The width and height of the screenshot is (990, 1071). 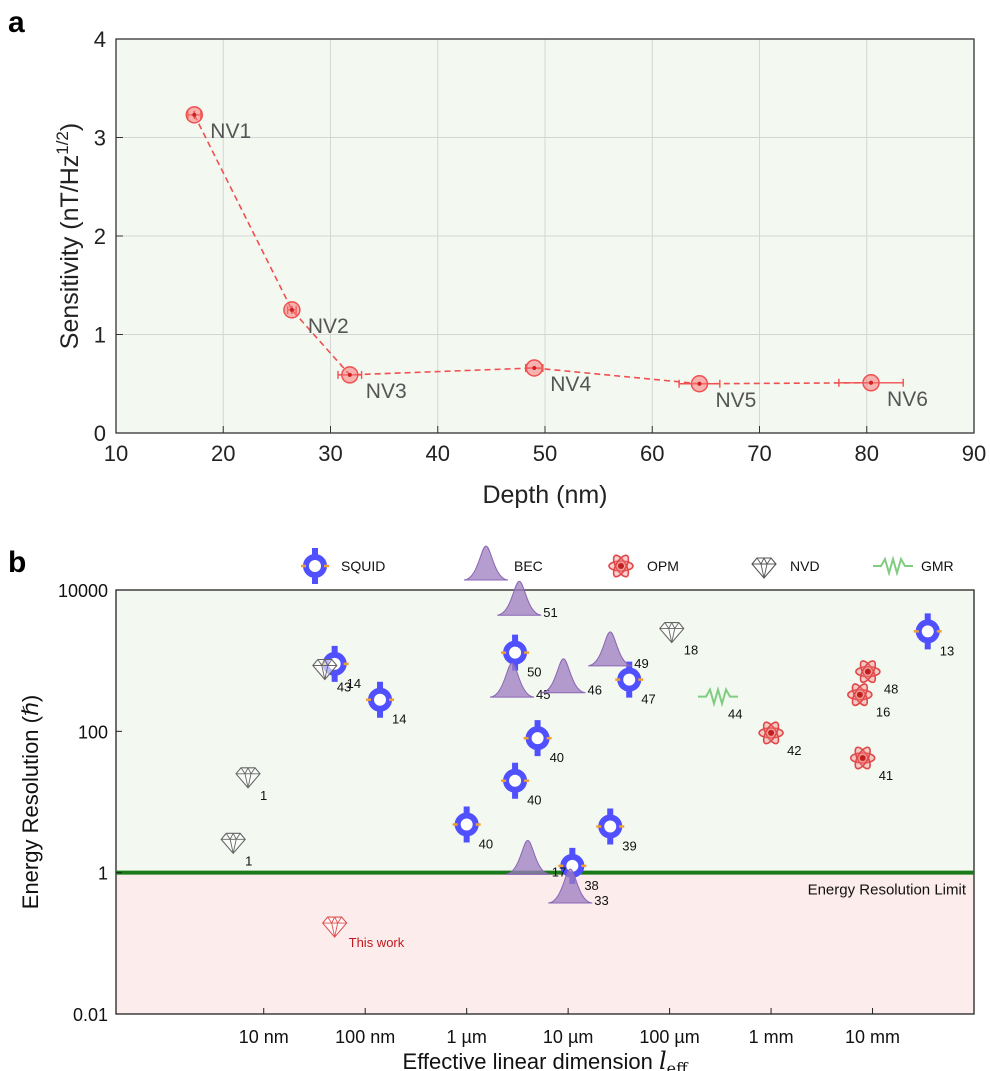 I want to click on x-tick-label: 50, so click(x=545, y=453).